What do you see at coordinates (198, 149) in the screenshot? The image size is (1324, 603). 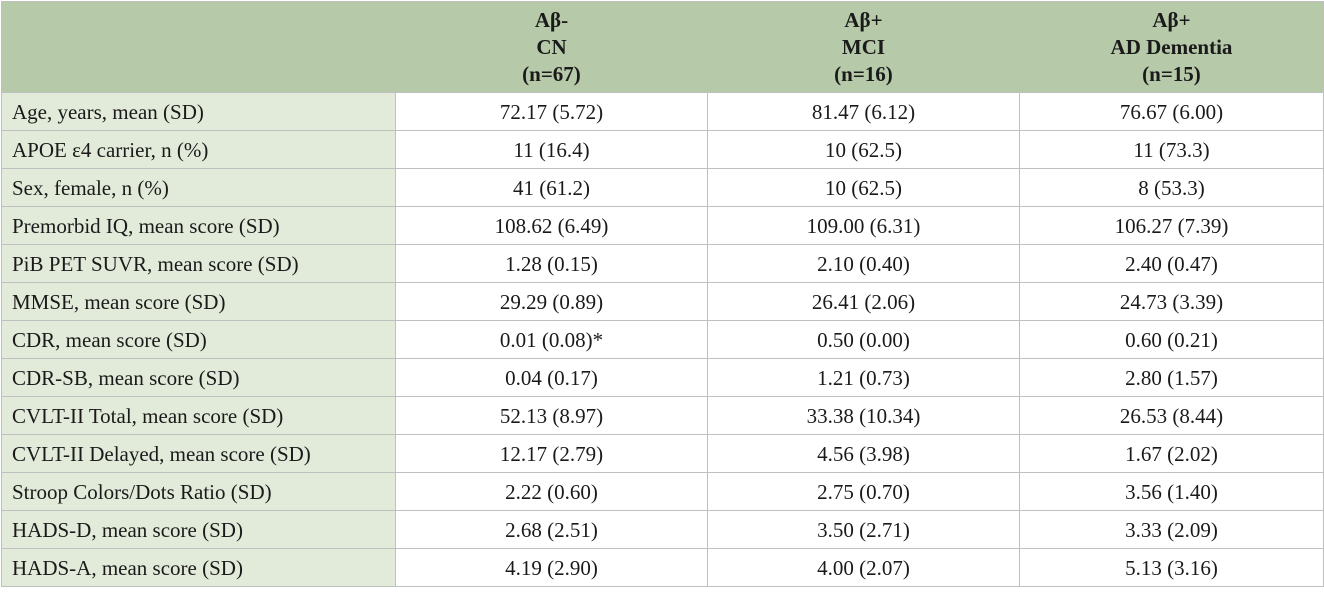 I see `row-label: APOE ε4 carrier, n (%)` at bounding box center [198, 149].